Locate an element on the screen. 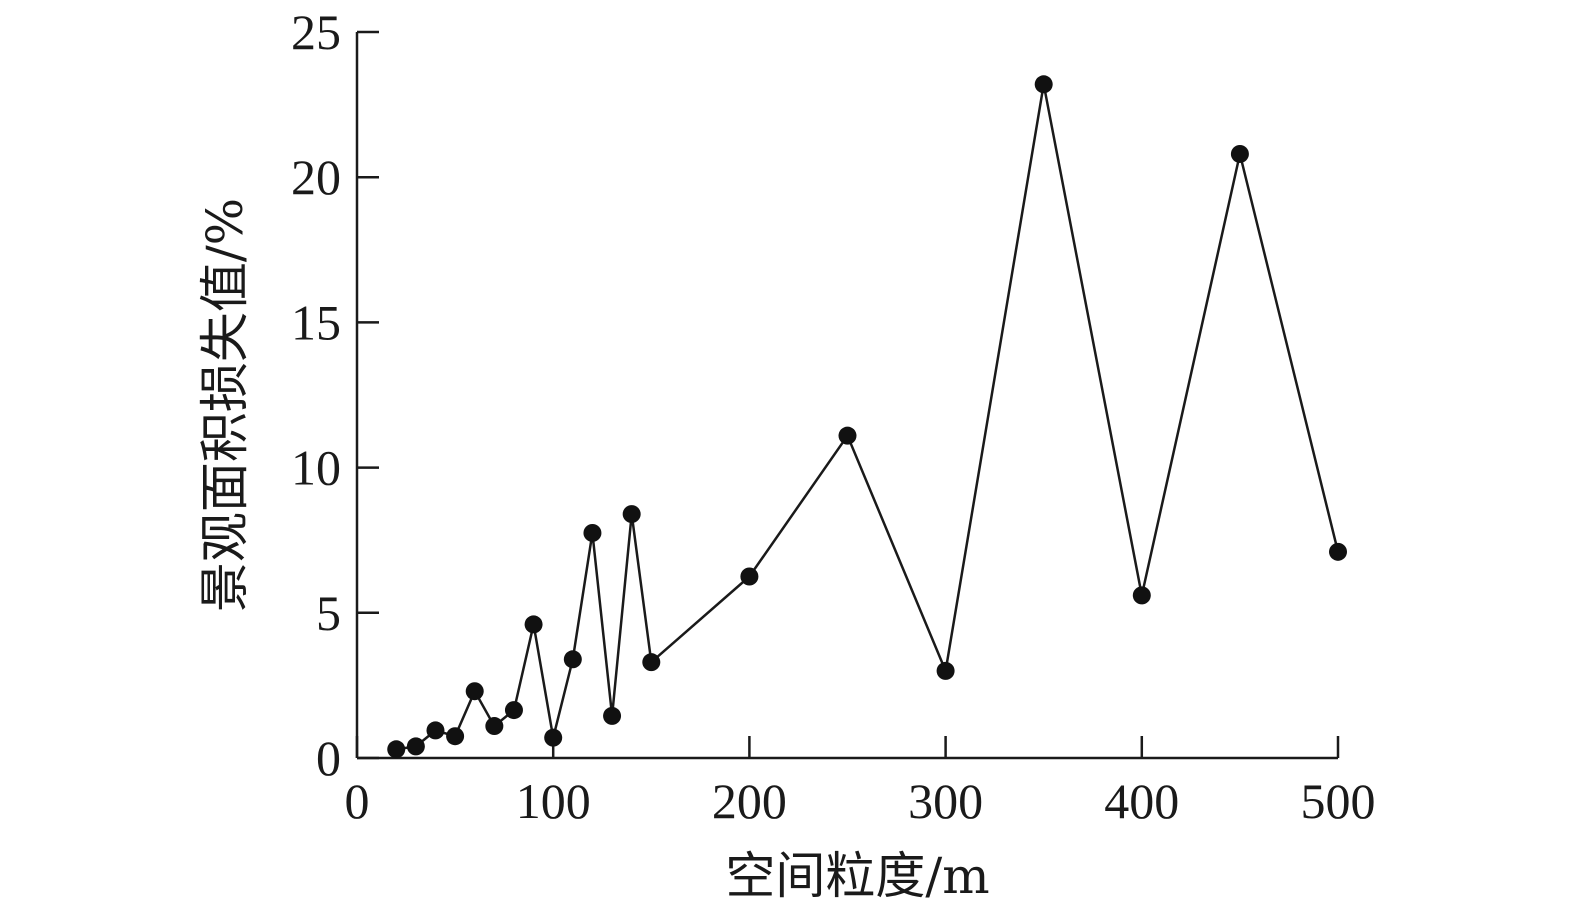  y-tick-label-2: 10 is located at coordinates (316, 468).